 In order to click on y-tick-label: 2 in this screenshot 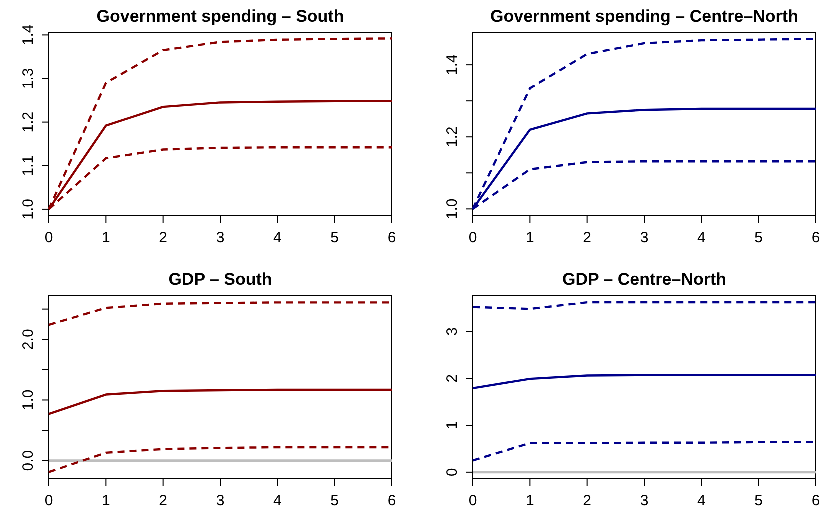, I will do `click(452, 378)`.